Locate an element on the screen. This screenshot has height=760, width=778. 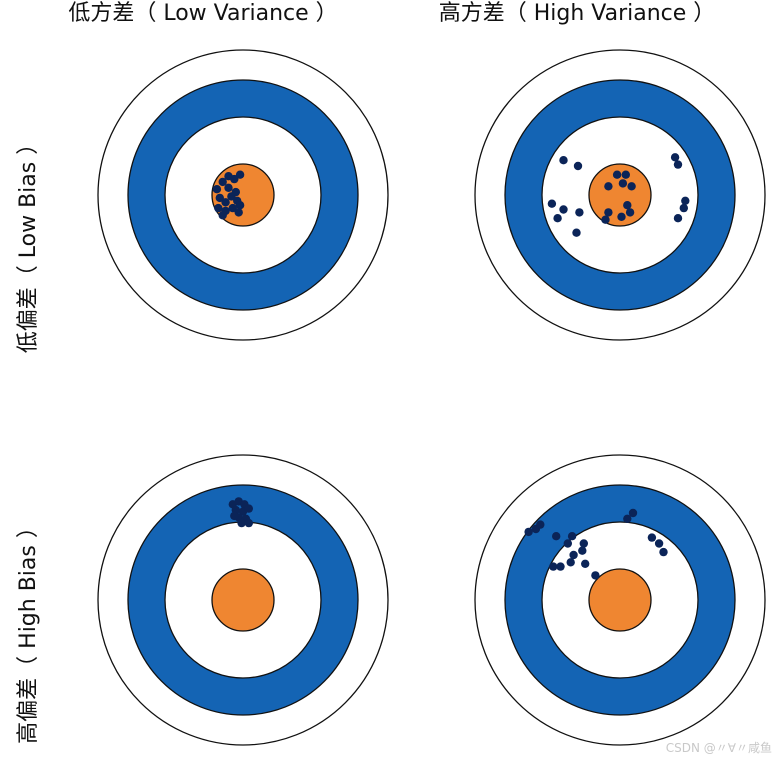
target-low-bias-high-variance is located at coordinates (620, 195).